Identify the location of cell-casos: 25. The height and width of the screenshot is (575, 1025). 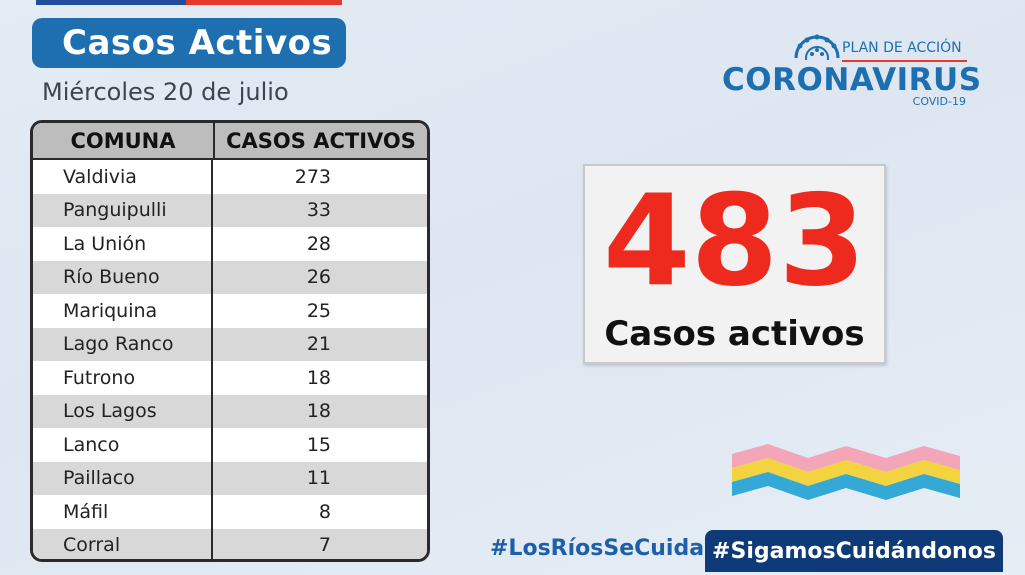
(318, 310).